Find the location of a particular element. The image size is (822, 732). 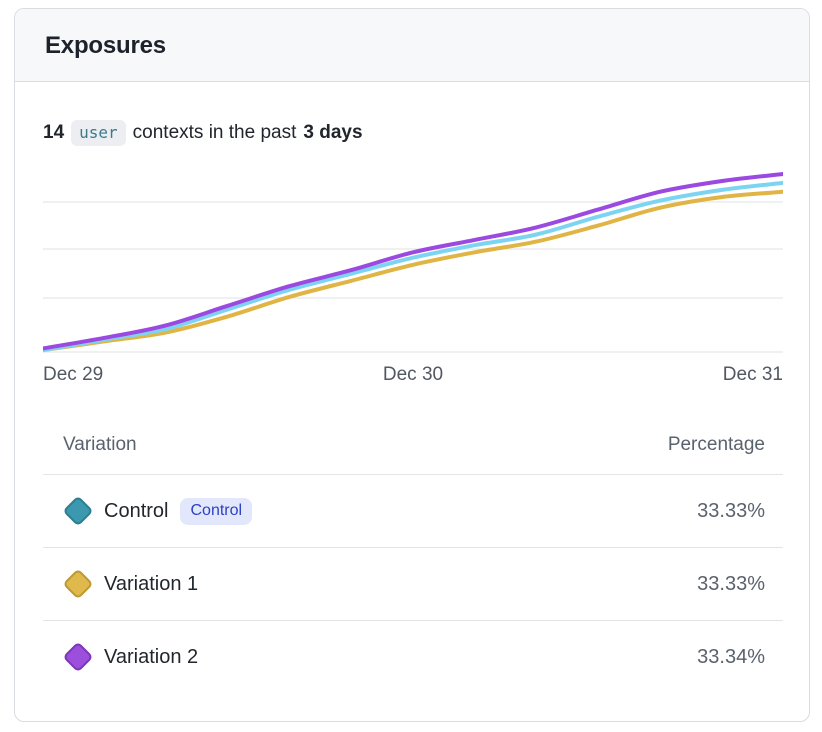

table-row-variation-1: Variation 1 33.33% is located at coordinates (413, 584).